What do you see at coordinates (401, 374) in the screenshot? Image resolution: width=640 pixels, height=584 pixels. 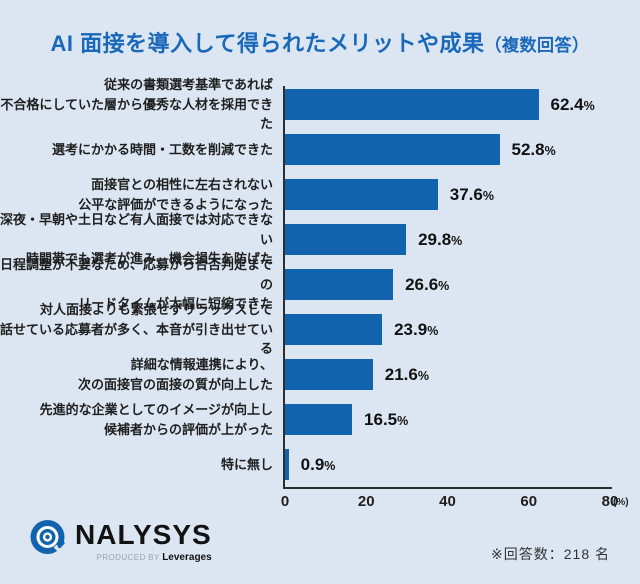 I see `value-number: 21.6` at bounding box center [401, 374].